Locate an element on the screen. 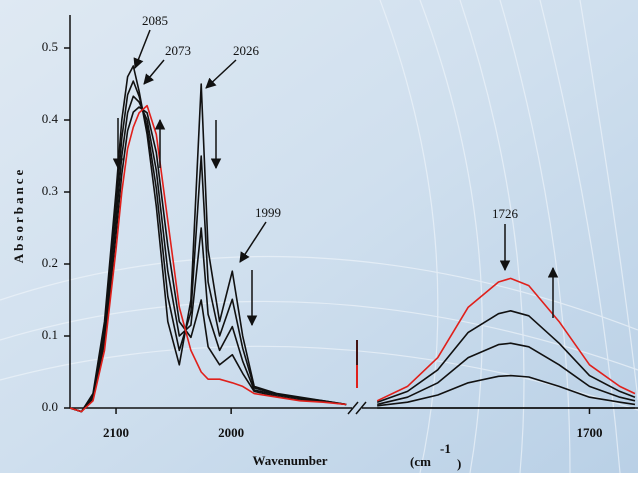  peak-label: 2085 is located at coordinates (155, 20).